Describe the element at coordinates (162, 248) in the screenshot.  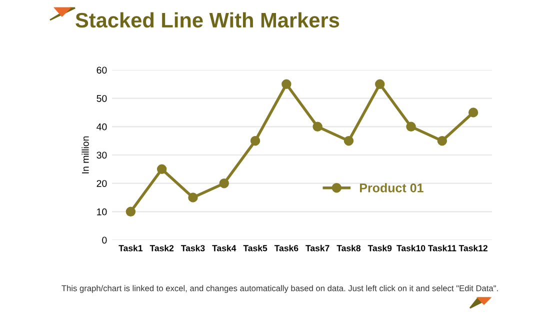
I see `x-tick-label: Task2` at that location.